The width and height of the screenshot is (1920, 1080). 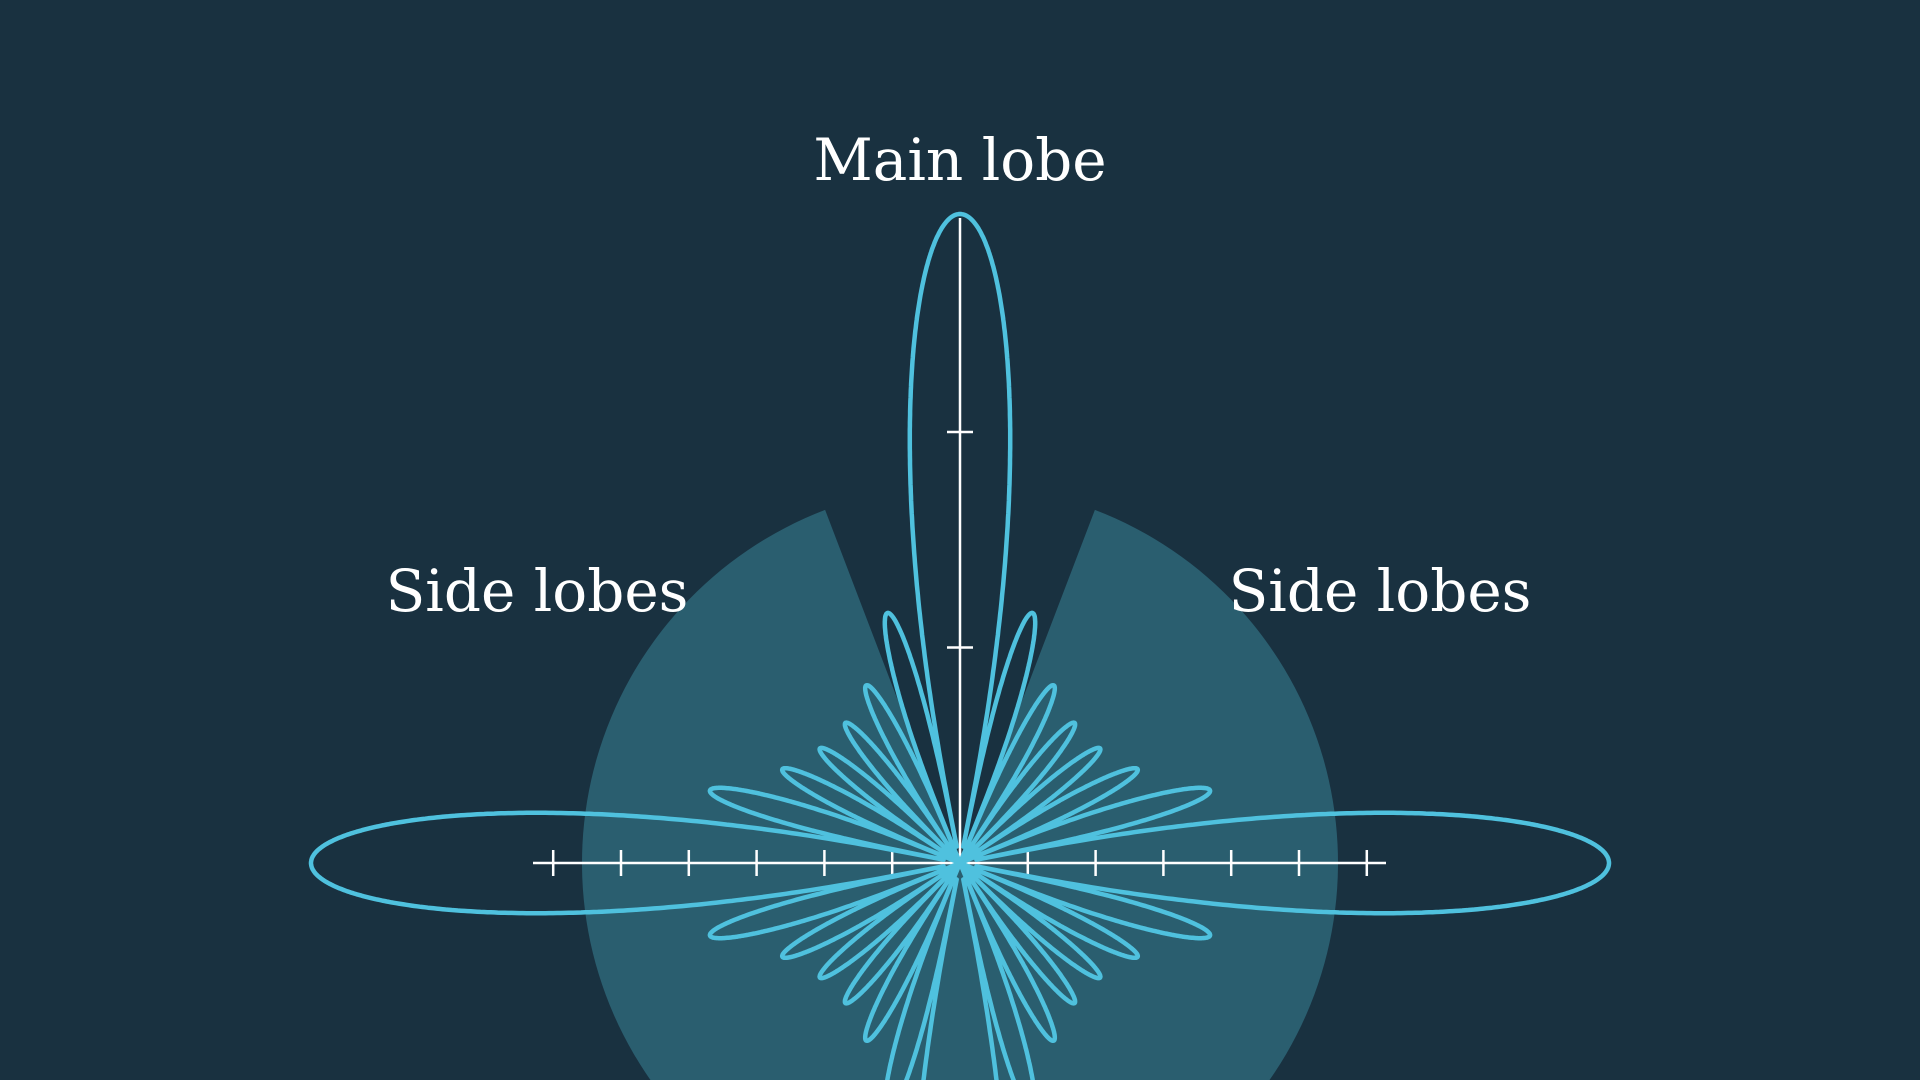 What do you see at coordinates (960, 539) in the screenshot?
I see `vertical-axis-ticks` at bounding box center [960, 539].